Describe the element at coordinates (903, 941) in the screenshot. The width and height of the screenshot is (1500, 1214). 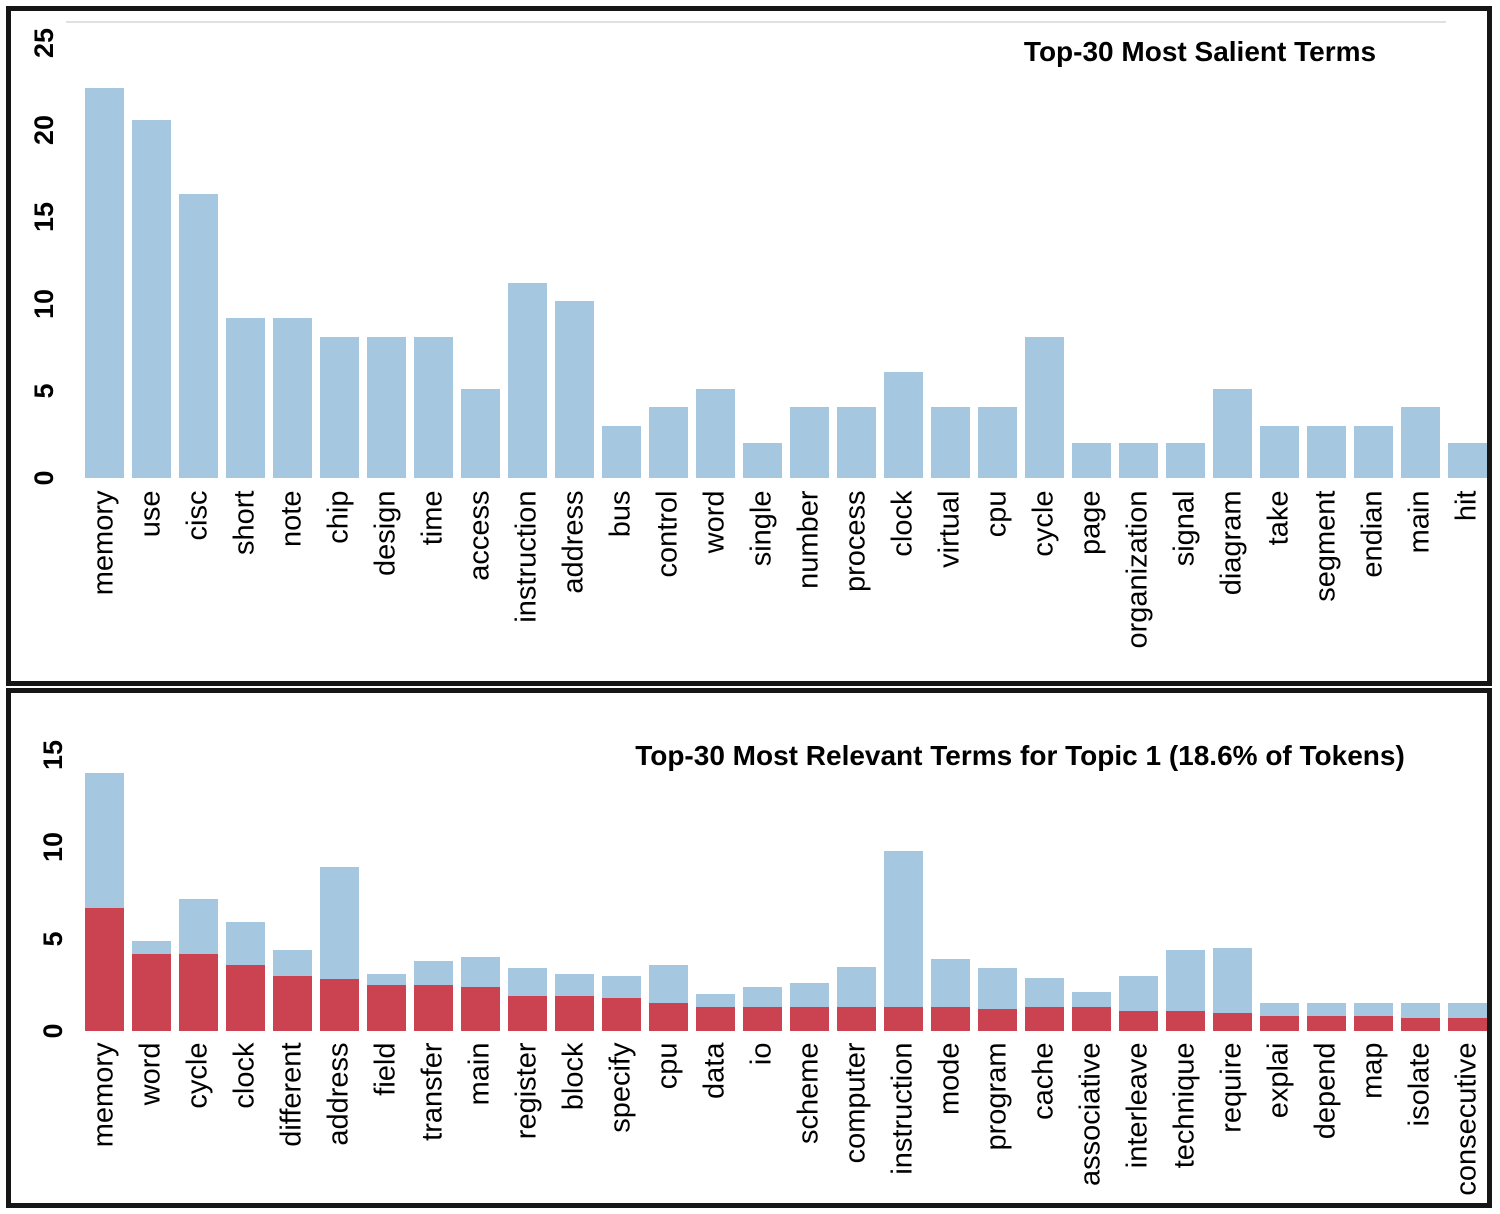
I see `bar-total-instruction` at that location.